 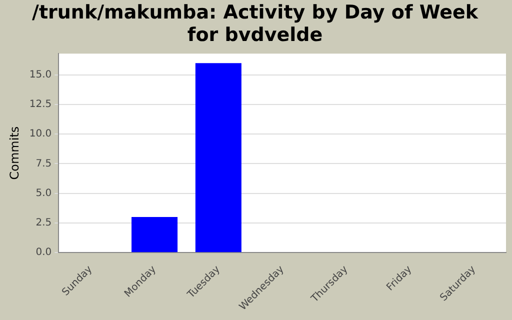 What do you see at coordinates (40, 134) in the screenshot?
I see `y-tick-label: 10.0` at bounding box center [40, 134].